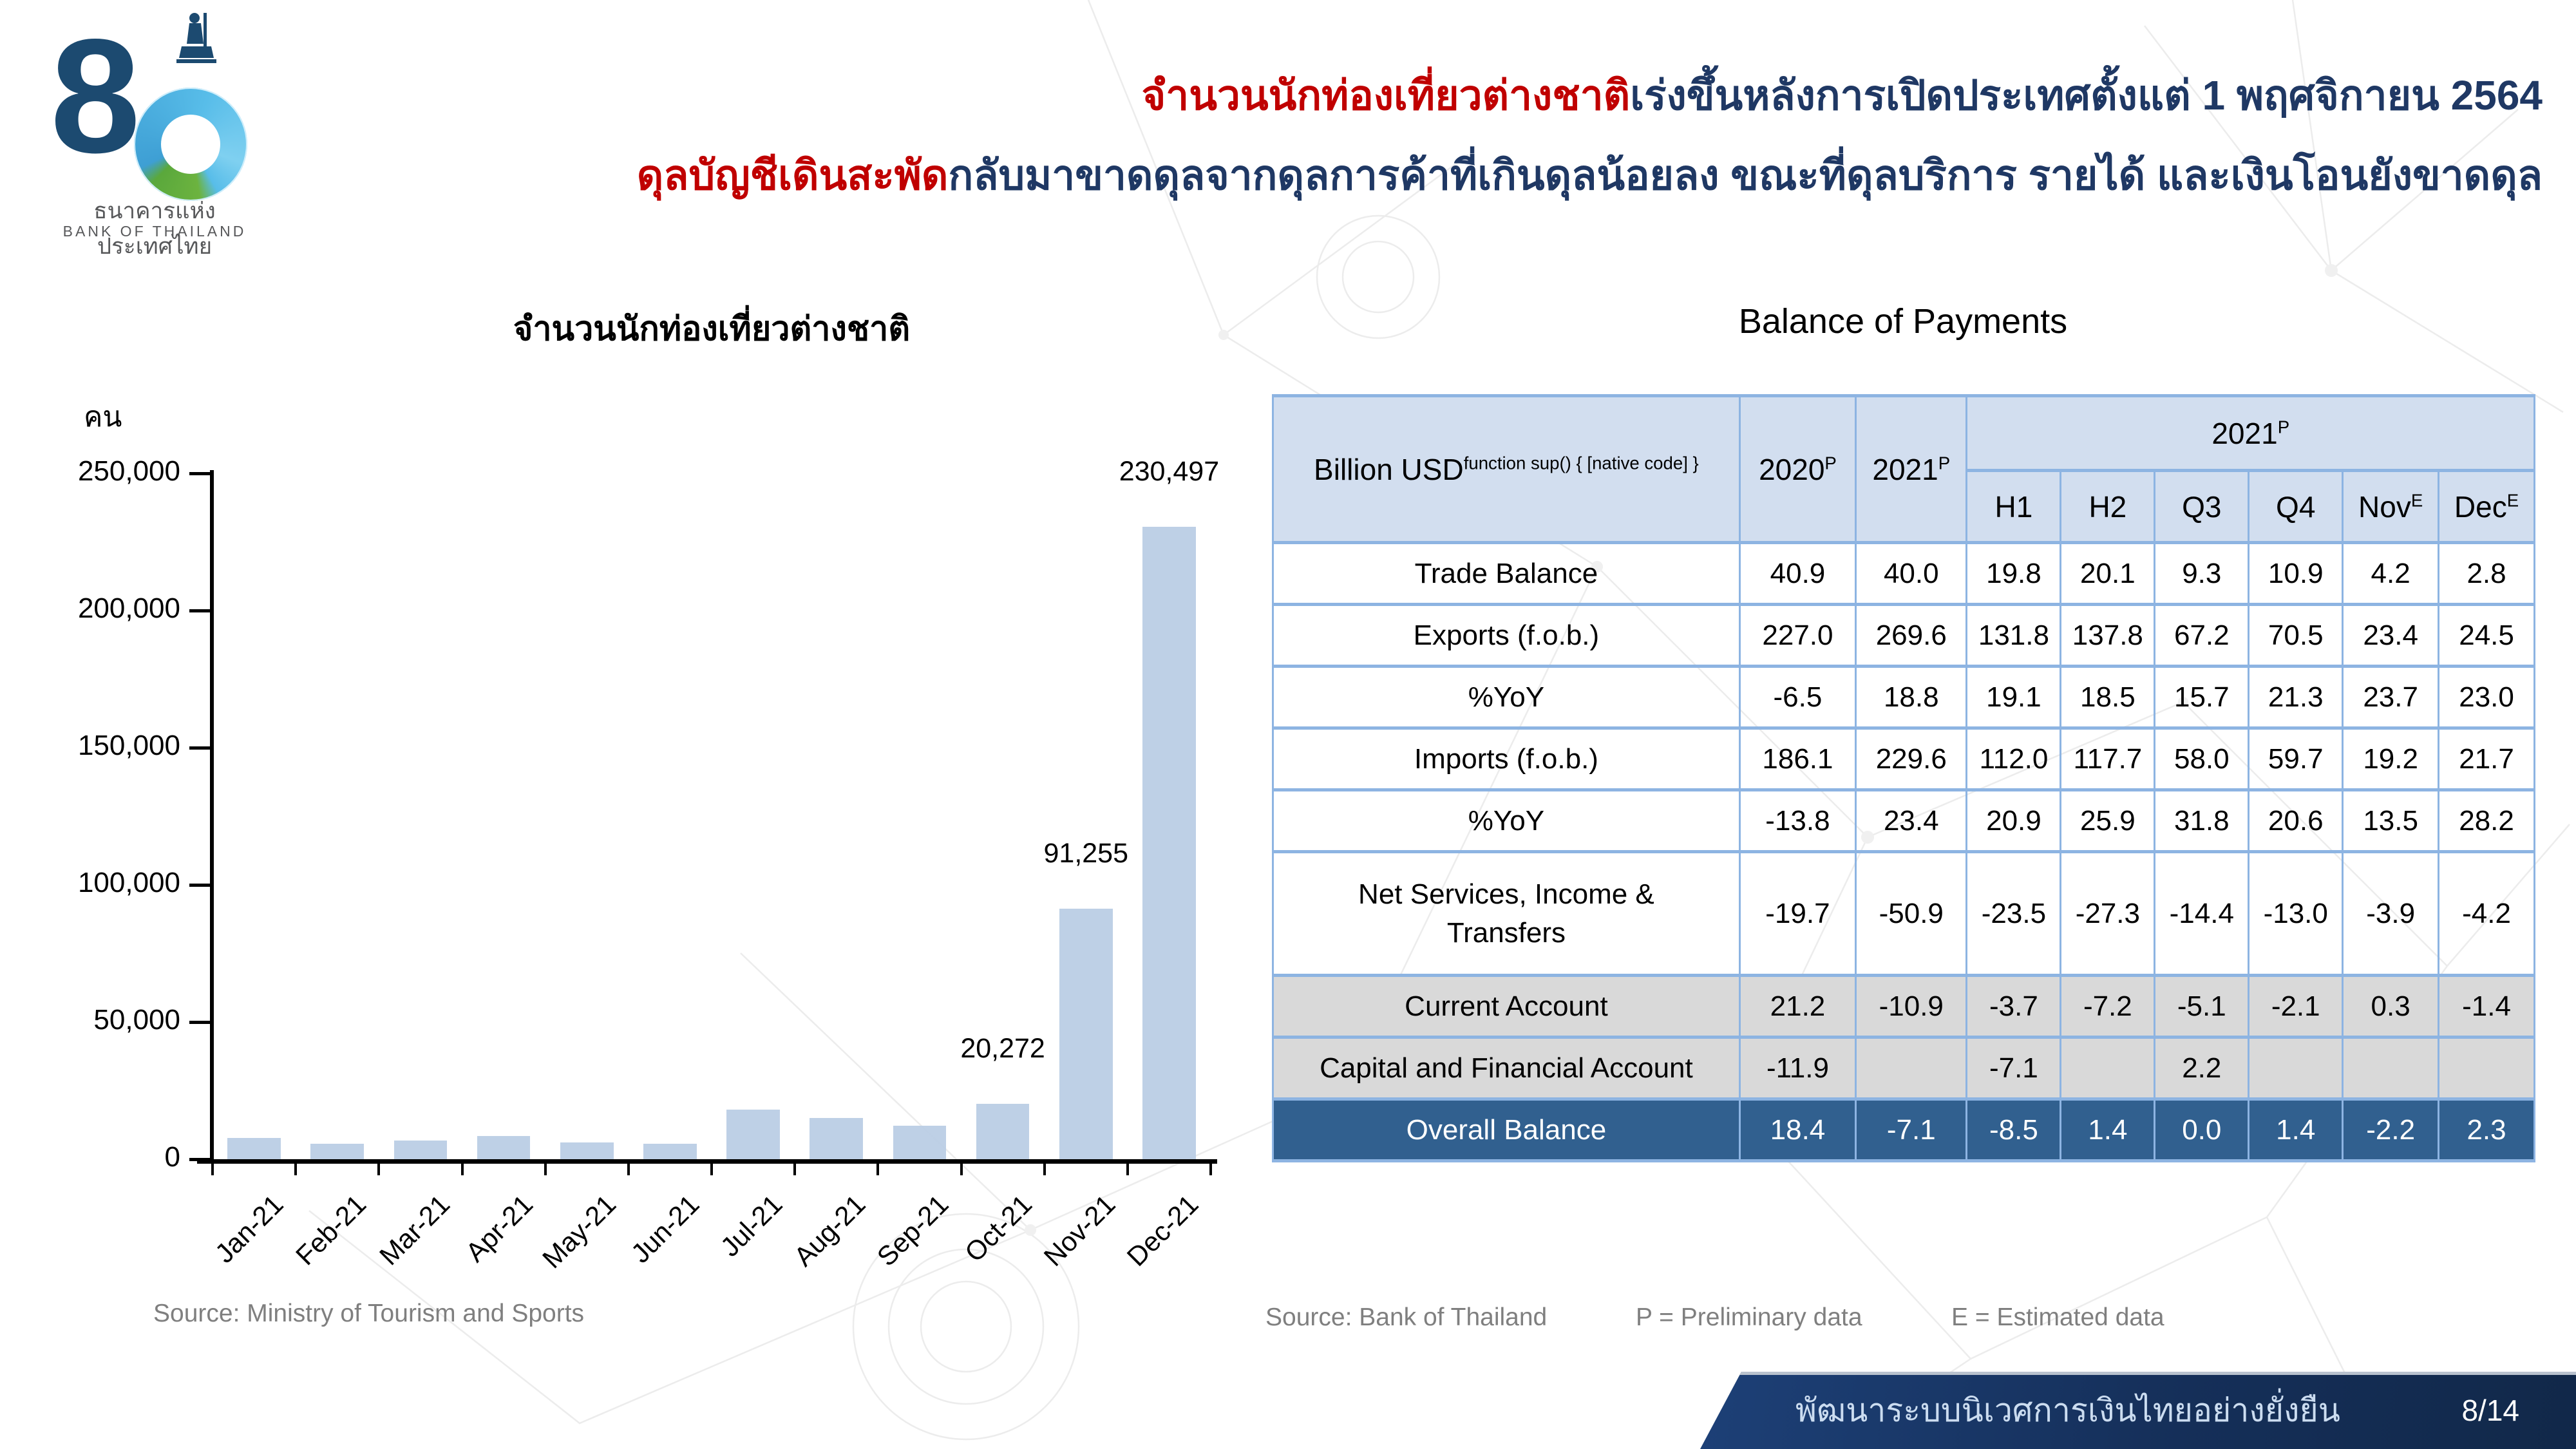  I want to click on y-tick-label: 150,000, so click(128, 746).